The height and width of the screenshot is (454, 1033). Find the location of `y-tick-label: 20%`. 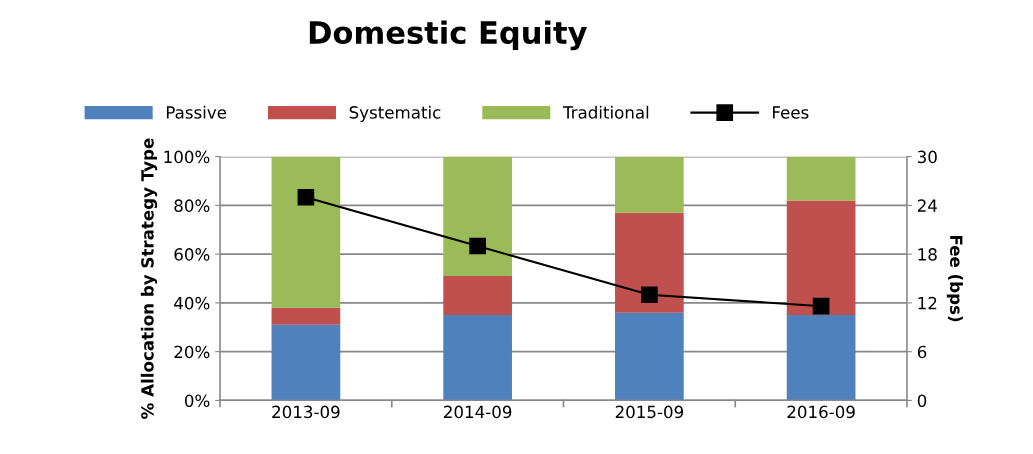

y-tick-label: 20% is located at coordinates (192, 352).